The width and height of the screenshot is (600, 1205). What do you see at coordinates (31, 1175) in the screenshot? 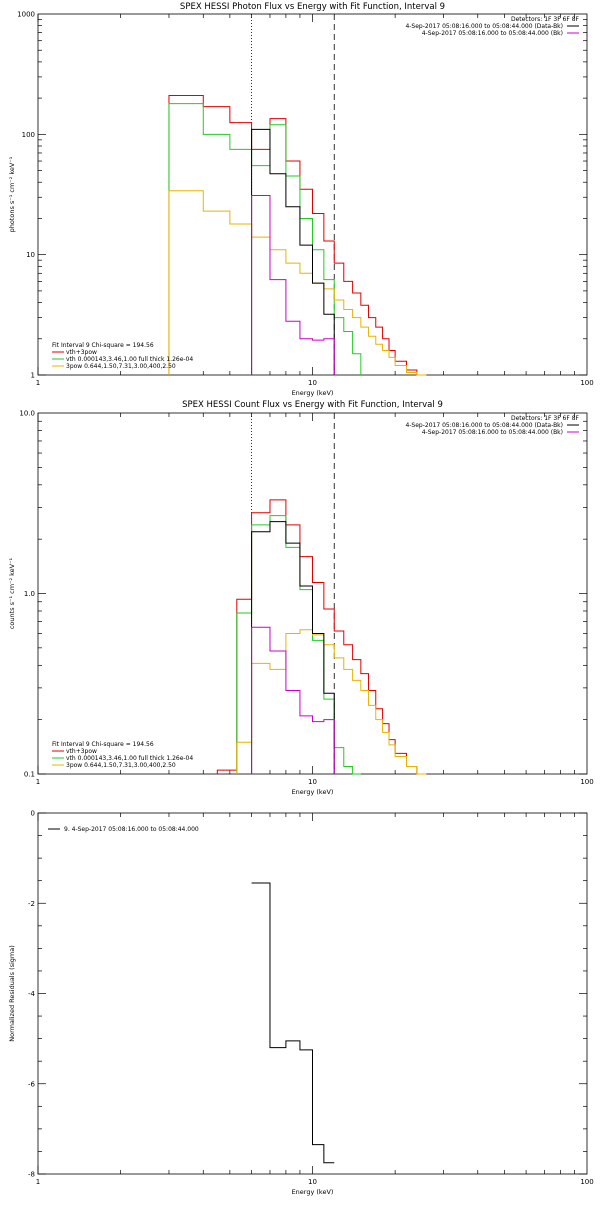
I see `residuals-y-tick-label: -8` at bounding box center [31, 1175].